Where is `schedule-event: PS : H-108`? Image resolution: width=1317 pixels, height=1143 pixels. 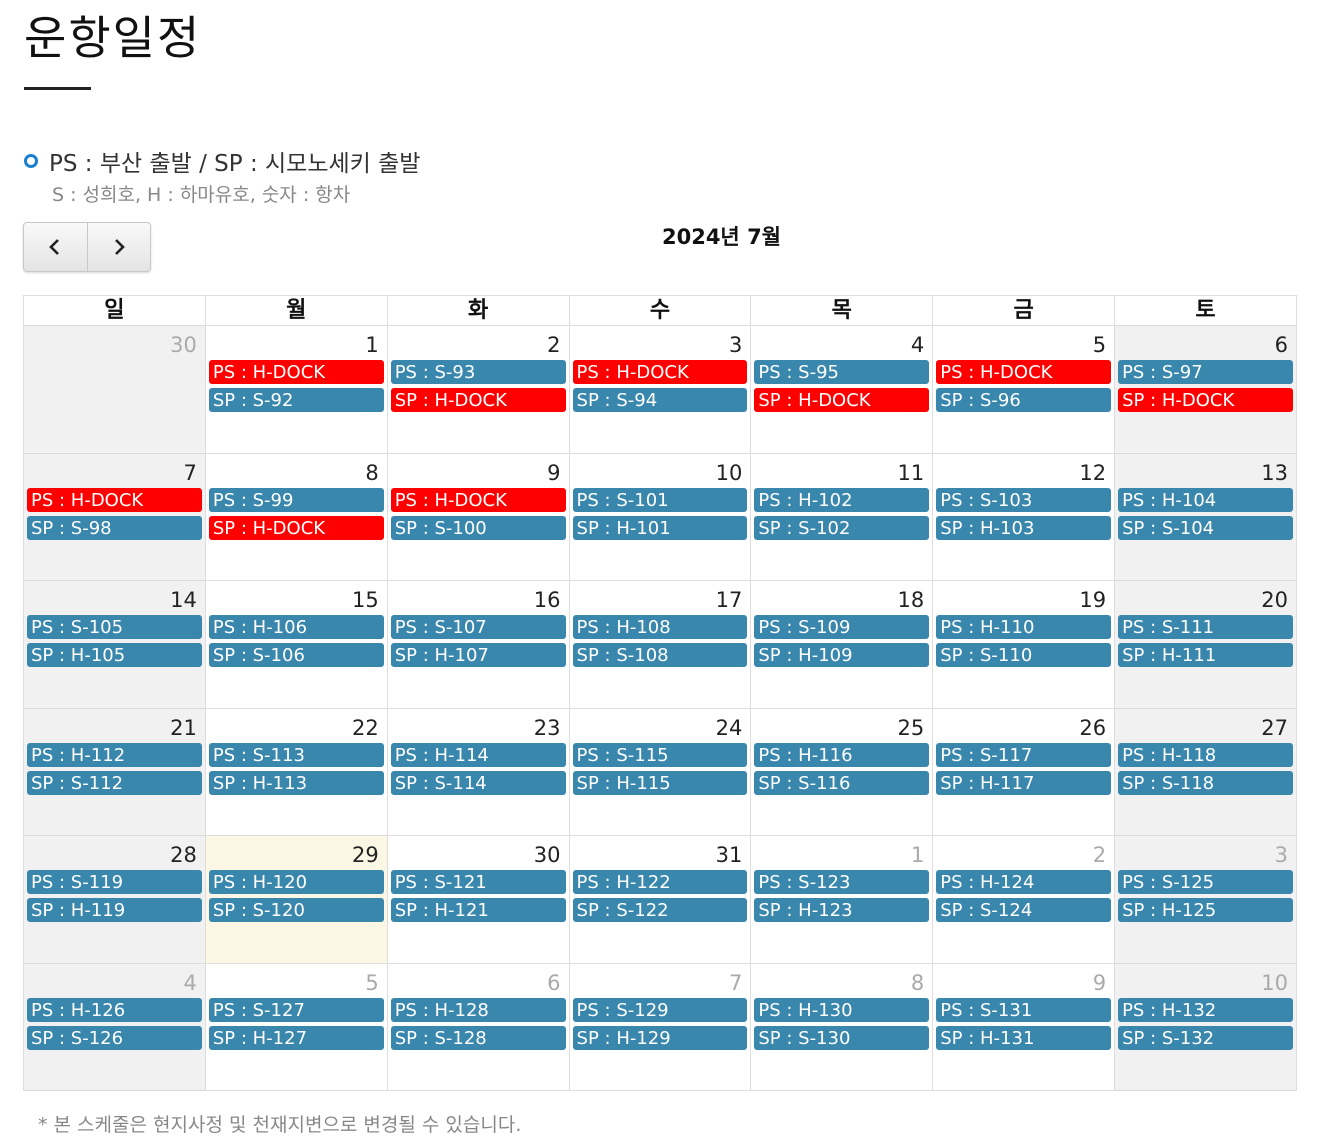
schedule-event: PS : H-108 is located at coordinates (660, 627).